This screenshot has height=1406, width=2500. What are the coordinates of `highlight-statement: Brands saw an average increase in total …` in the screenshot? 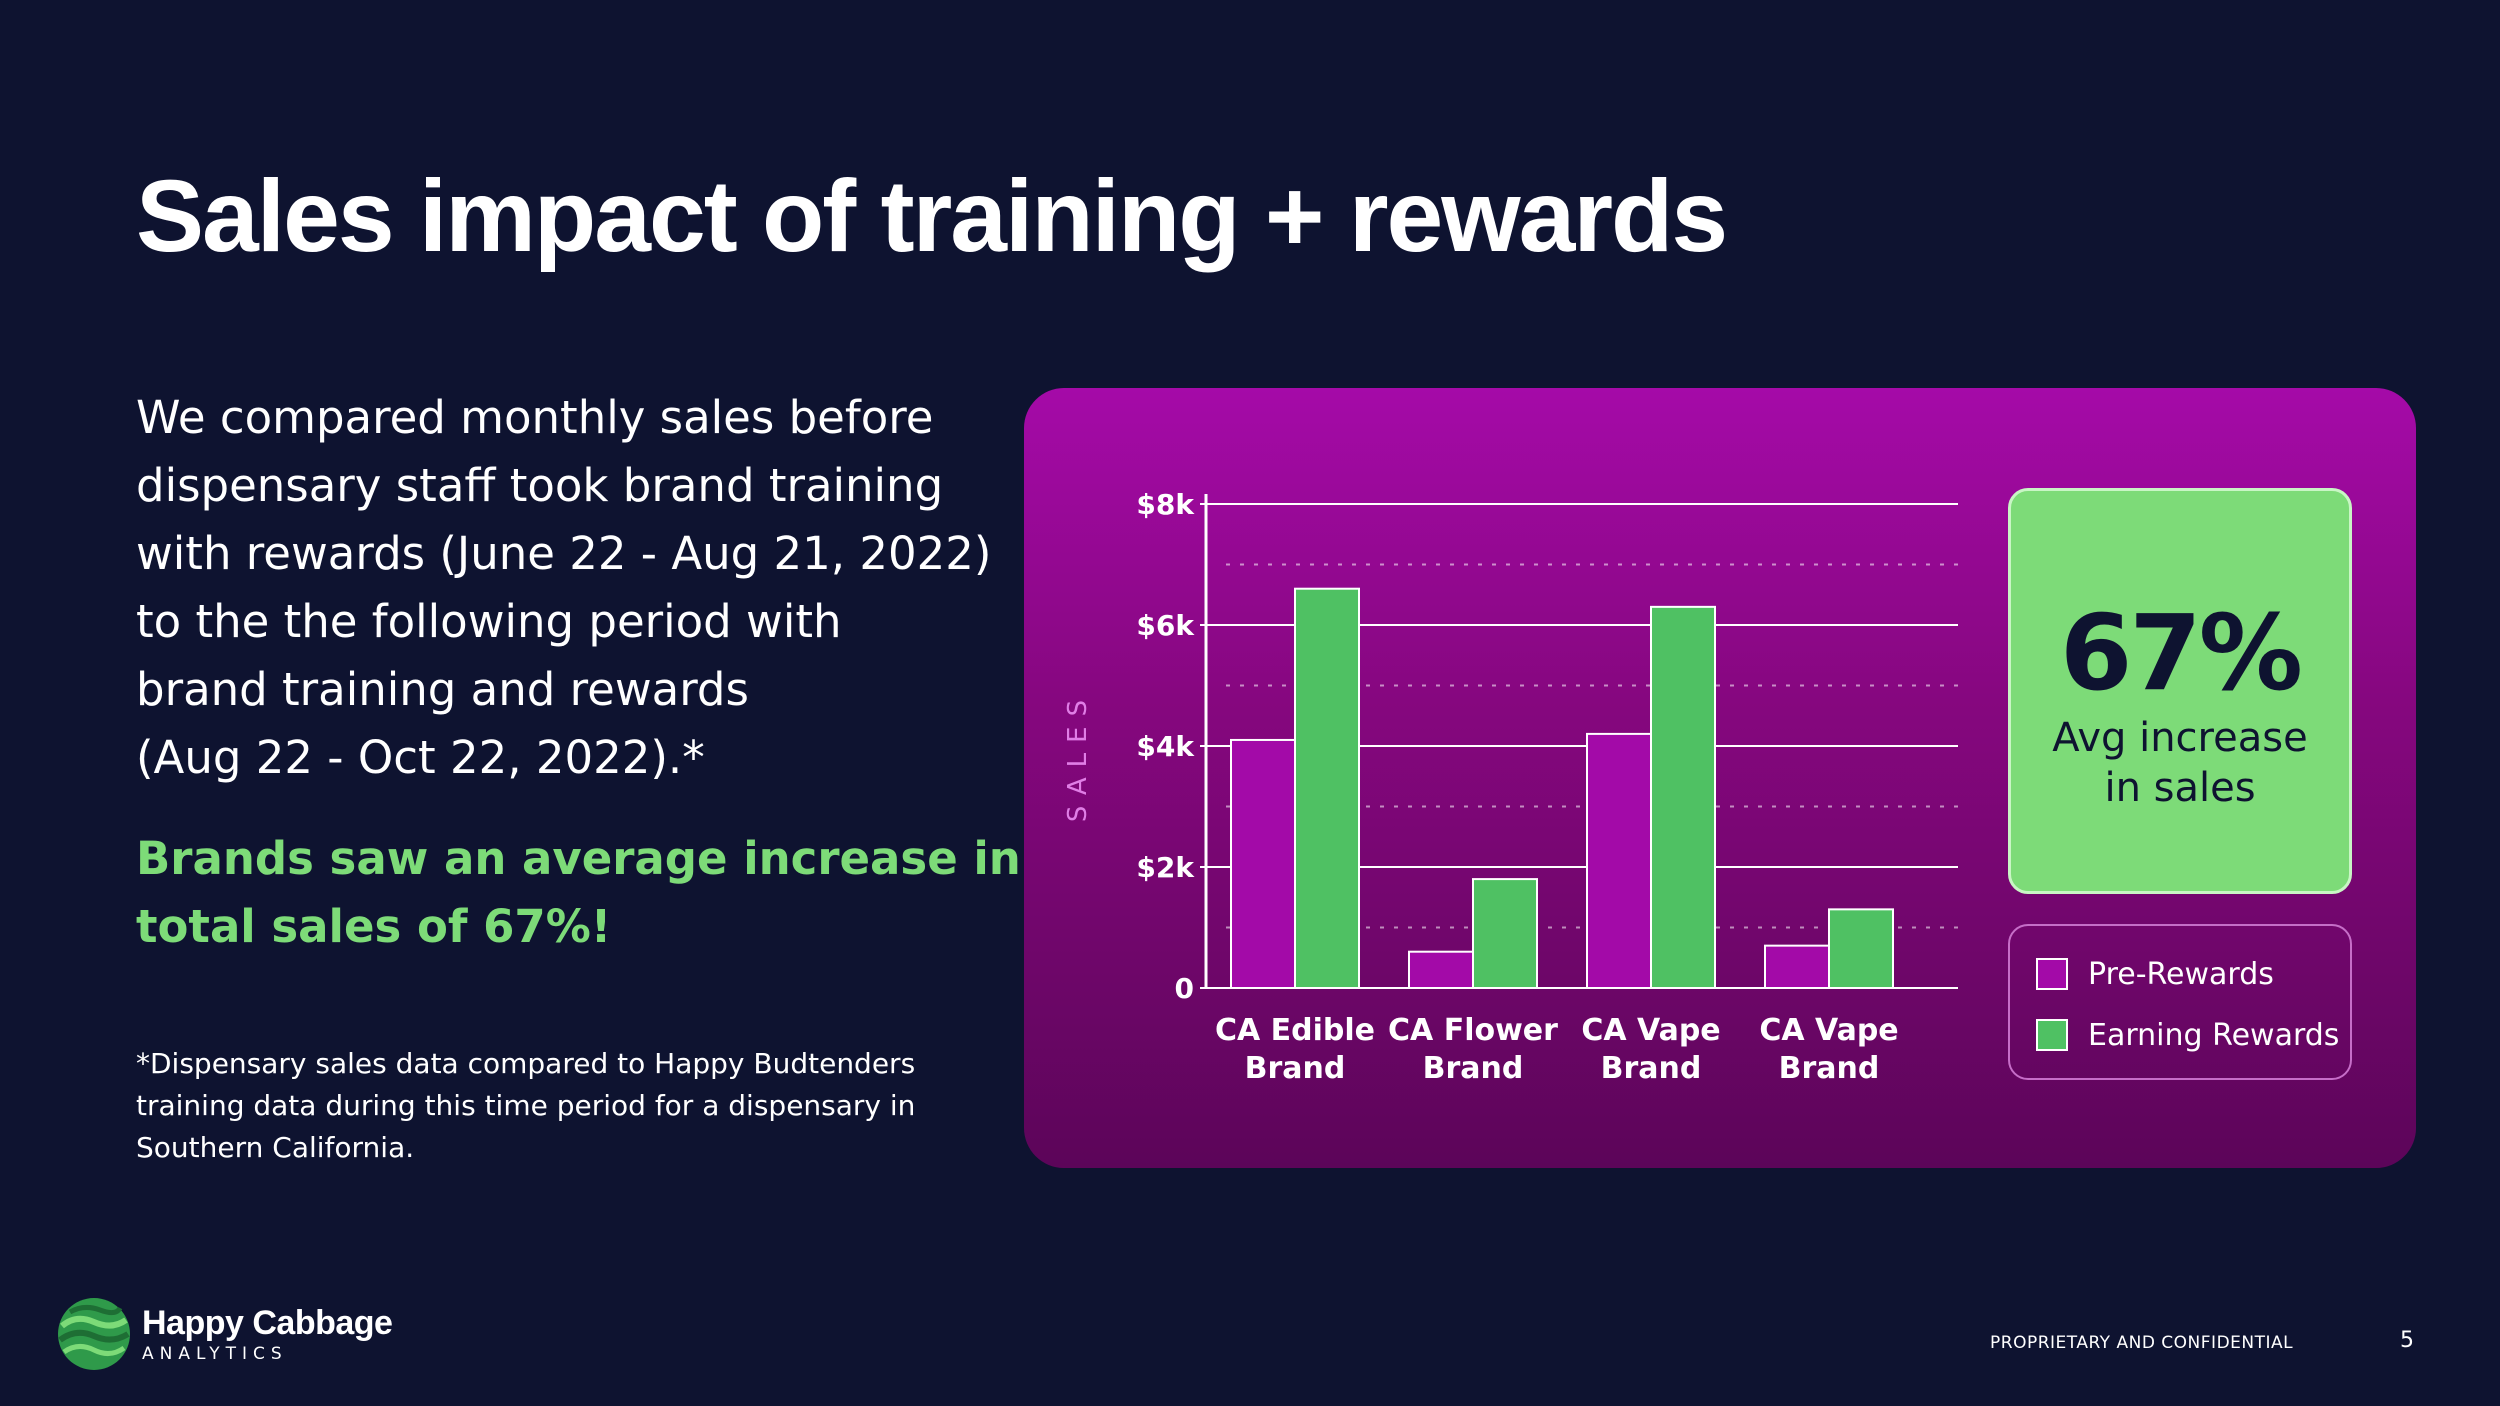 It's located at (578, 893).